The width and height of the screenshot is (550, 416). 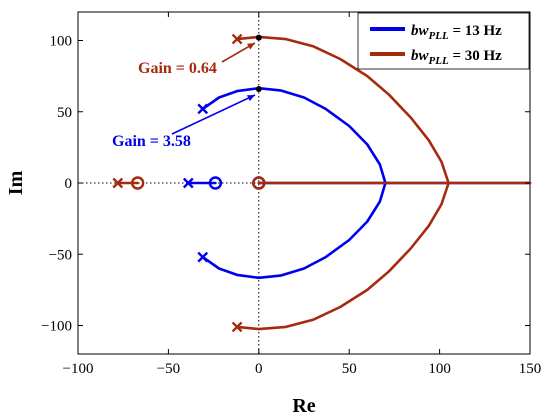 What do you see at coordinates (303, 405) in the screenshot?
I see `x-axis-label: Re` at bounding box center [303, 405].